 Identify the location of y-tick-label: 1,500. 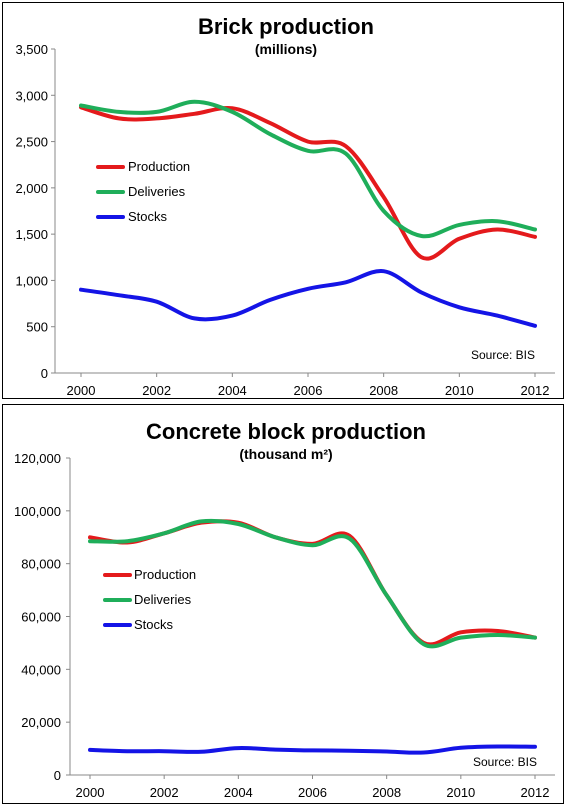
(31, 234).